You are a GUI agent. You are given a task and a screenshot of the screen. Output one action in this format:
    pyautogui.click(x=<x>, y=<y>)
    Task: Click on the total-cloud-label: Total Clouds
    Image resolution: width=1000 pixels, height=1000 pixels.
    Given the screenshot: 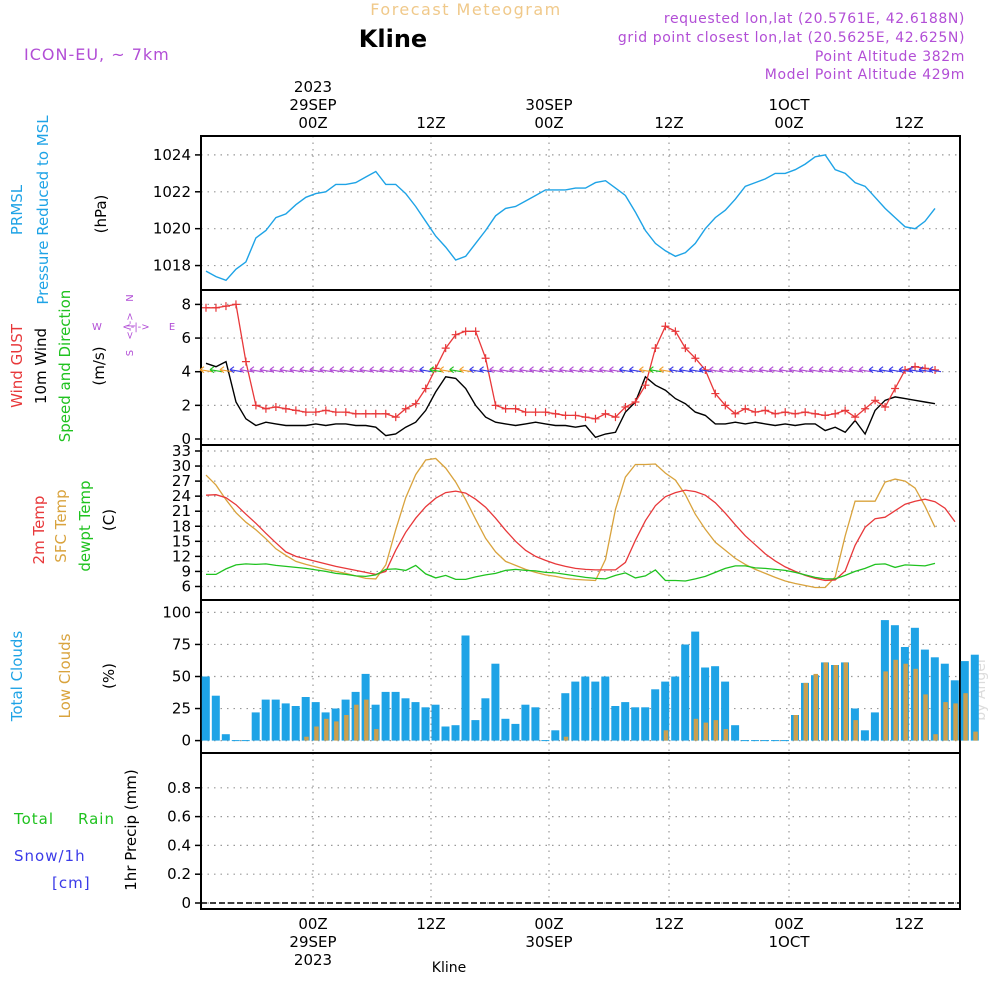 What is the action you would take?
    pyautogui.click(x=17, y=677)
    